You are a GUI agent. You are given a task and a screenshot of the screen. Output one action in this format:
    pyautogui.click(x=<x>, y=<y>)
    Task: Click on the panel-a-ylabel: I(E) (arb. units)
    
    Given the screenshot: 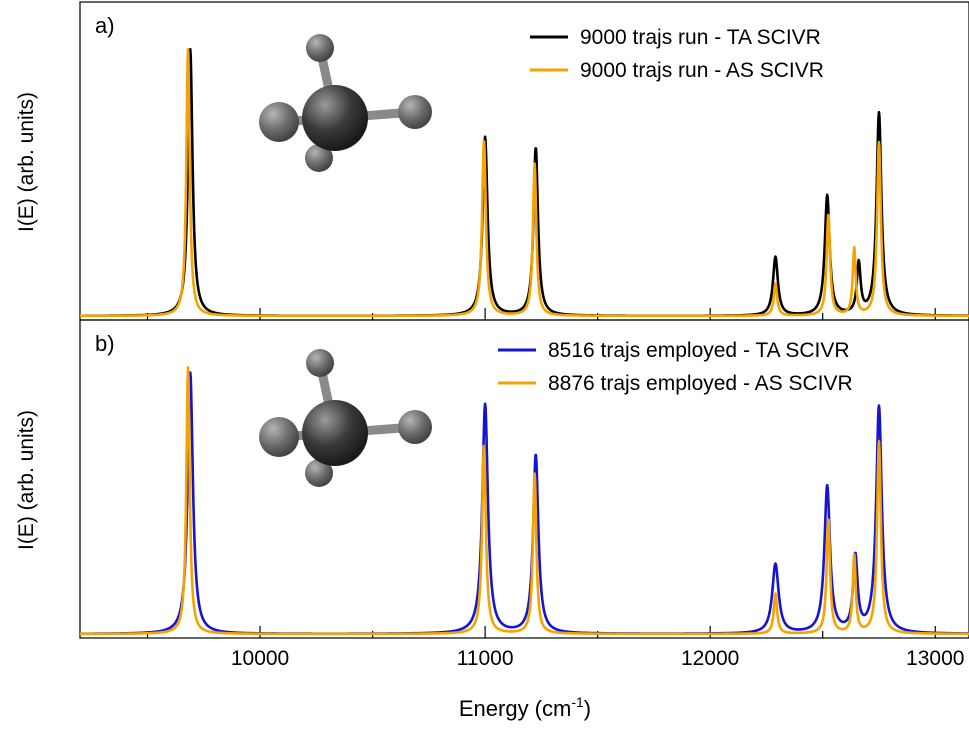 What is the action you would take?
    pyautogui.click(x=26, y=162)
    